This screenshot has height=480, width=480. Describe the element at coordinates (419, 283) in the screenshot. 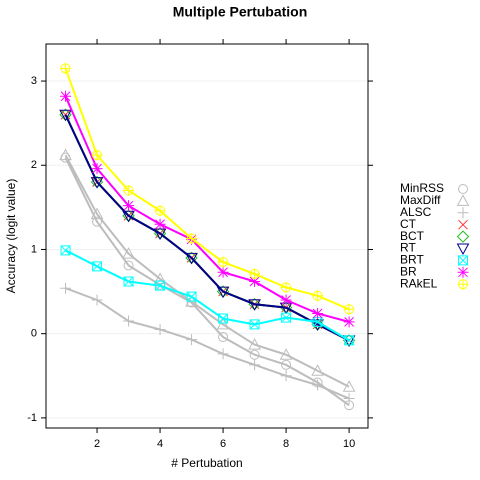

I see `legend-label: RAkEL` at that location.